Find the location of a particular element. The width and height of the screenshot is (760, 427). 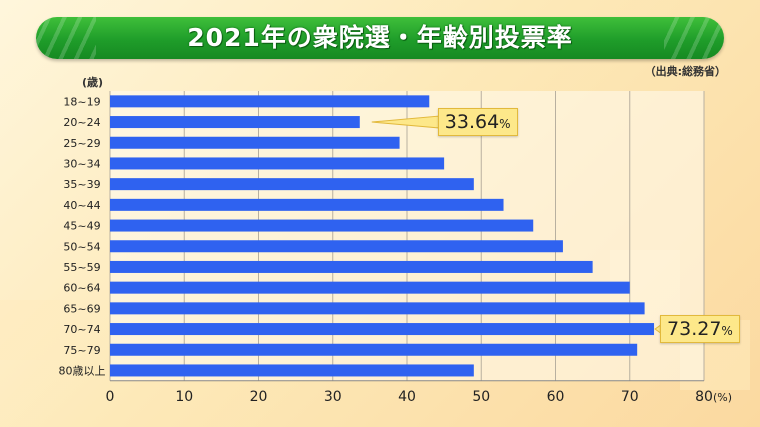

title-stripe-left is located at coordinates (66, 38).